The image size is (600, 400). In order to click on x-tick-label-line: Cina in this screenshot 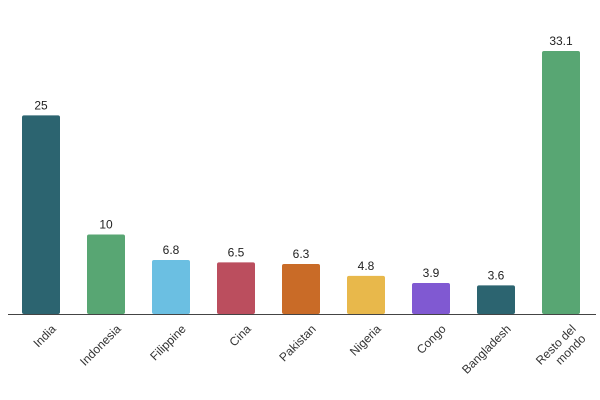, I will do `click(240, 336)`.